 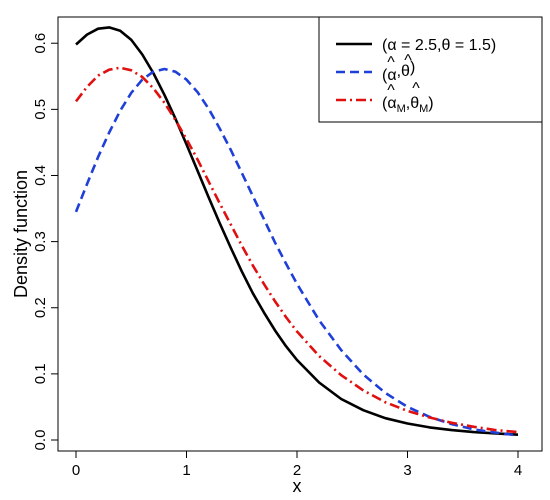 What do you see at coordinates (297, 486) in the screenshot?
I see `x-axis-title: x` at bounding box center [297, 486].